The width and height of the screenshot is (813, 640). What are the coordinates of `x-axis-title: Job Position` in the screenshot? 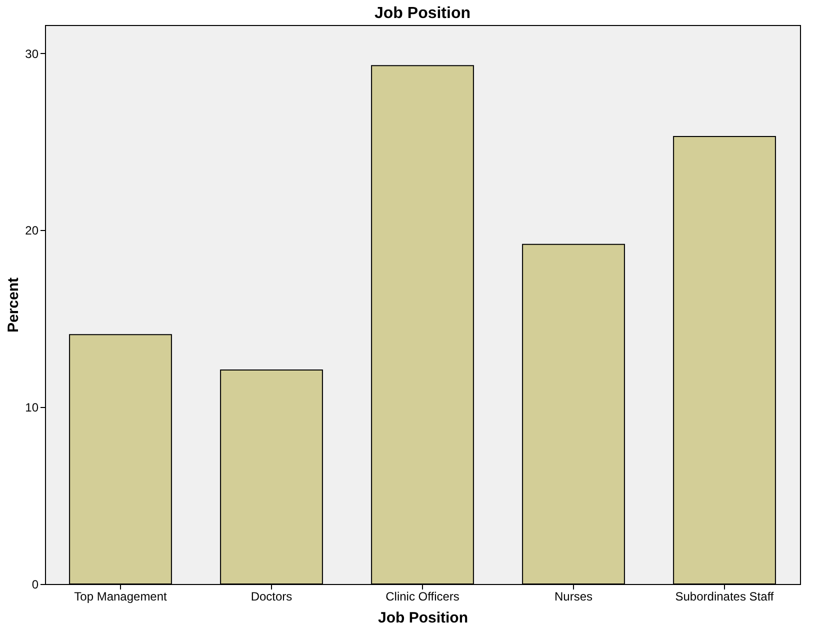 It's located at (423, 618).